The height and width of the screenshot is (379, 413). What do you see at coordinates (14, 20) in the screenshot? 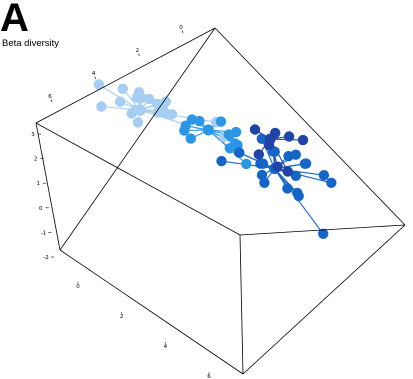
I see `panel-label: A` at bounding box center [14, 20].